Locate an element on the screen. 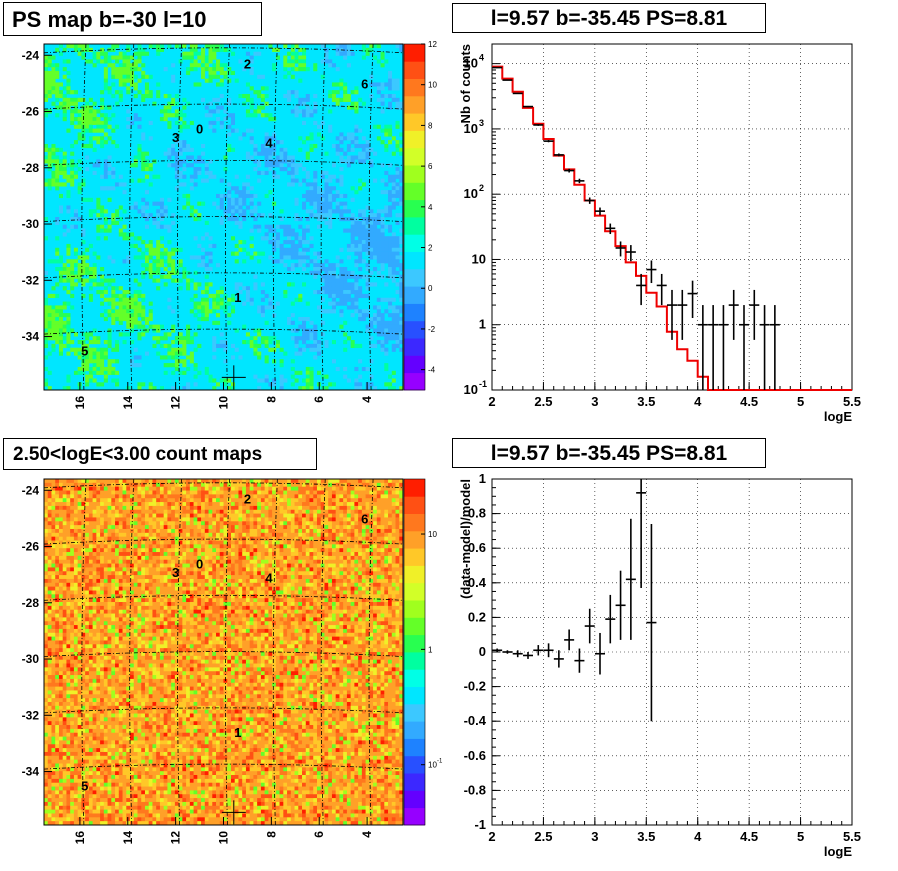  ps-map-title: PS map b=-30 l=10 is located at coordinates (132, 19).